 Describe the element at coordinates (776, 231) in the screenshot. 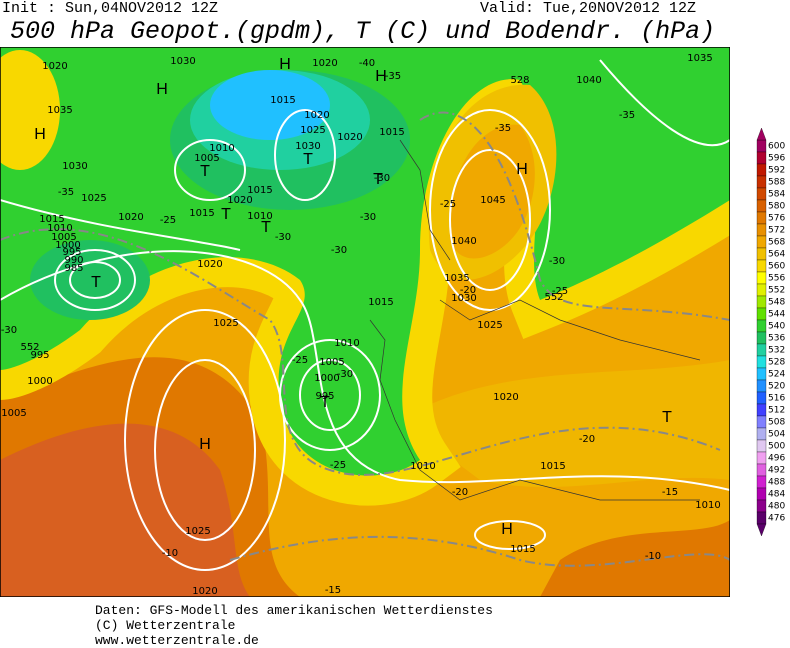

I see `colorbar-label: 572` at that location.